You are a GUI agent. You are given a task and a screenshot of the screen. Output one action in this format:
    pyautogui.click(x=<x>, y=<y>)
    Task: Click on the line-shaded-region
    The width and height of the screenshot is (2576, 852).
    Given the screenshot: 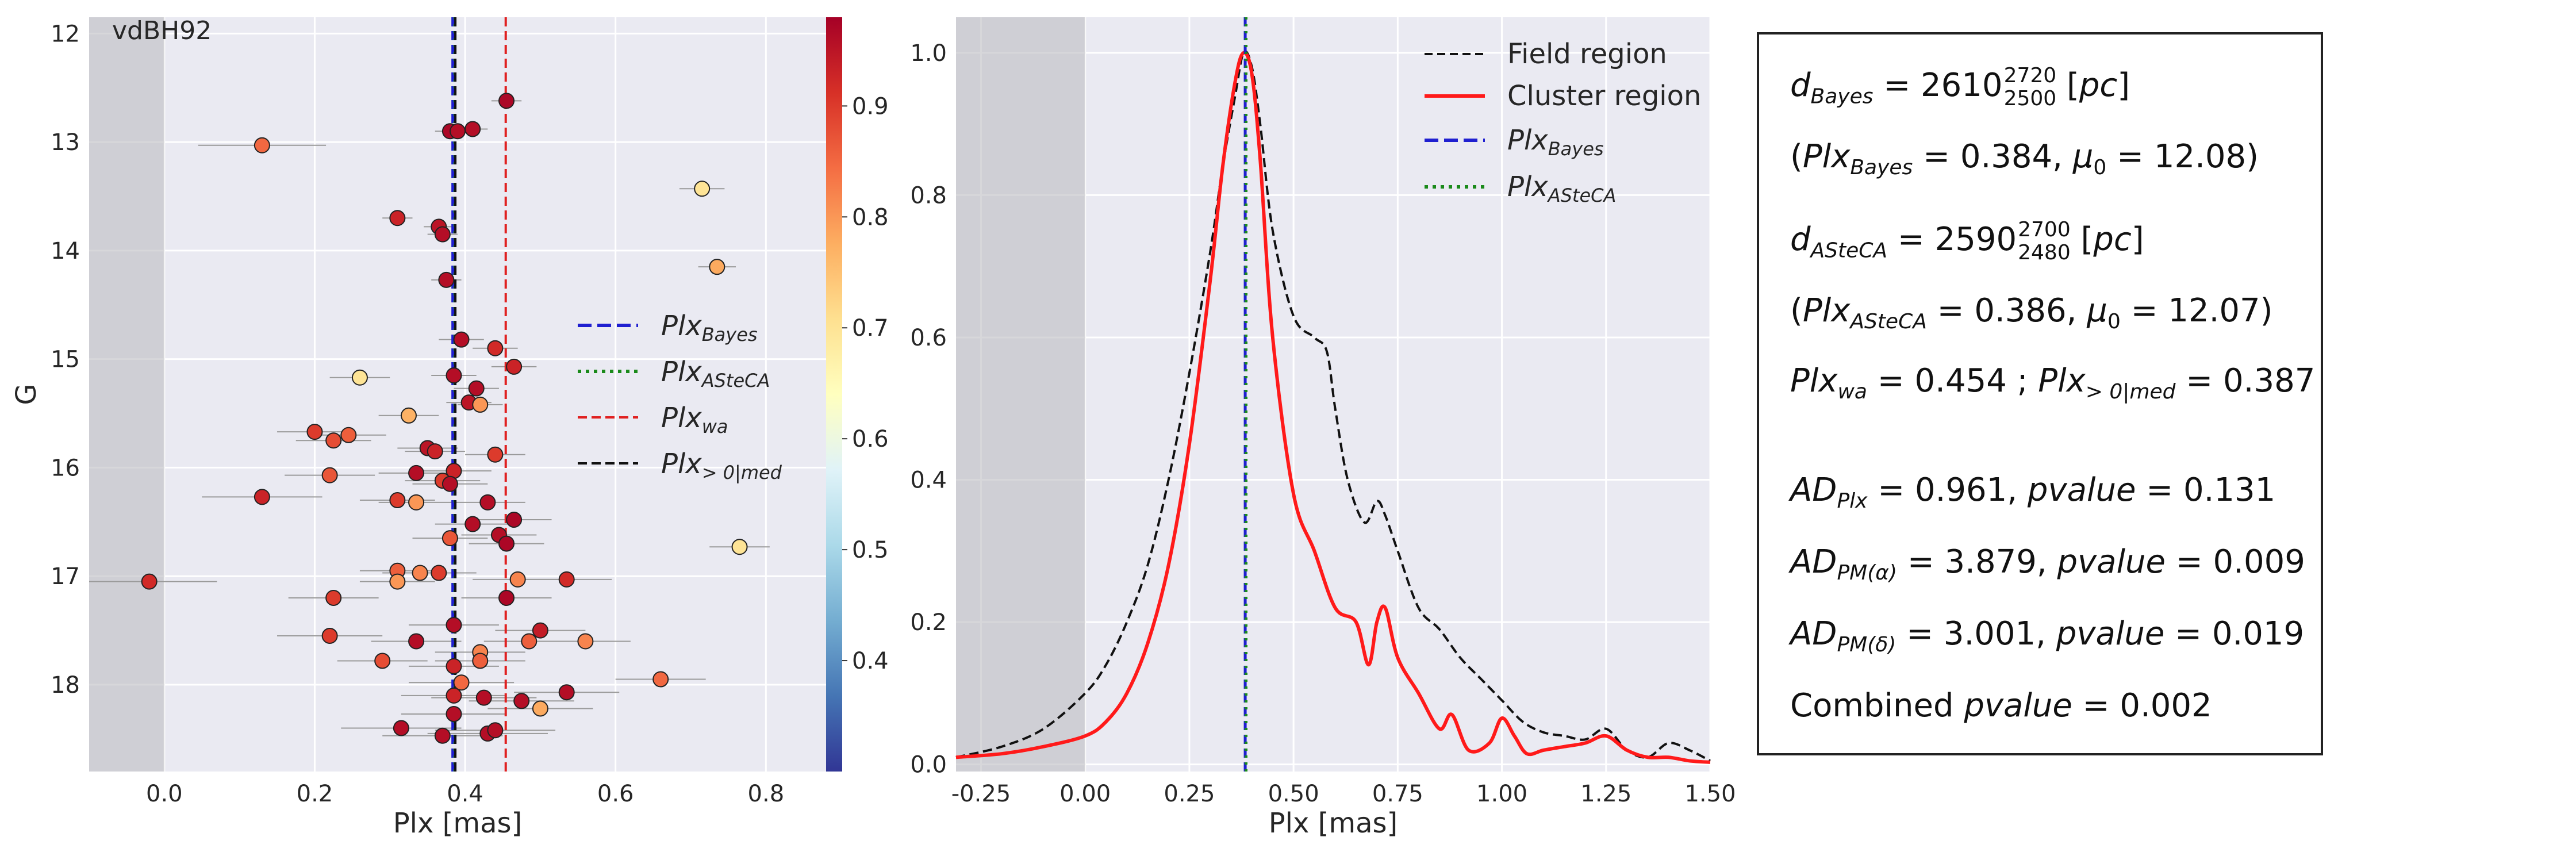 What is the action you would take?
    pyautogui.click(x=1021, y=394)
    